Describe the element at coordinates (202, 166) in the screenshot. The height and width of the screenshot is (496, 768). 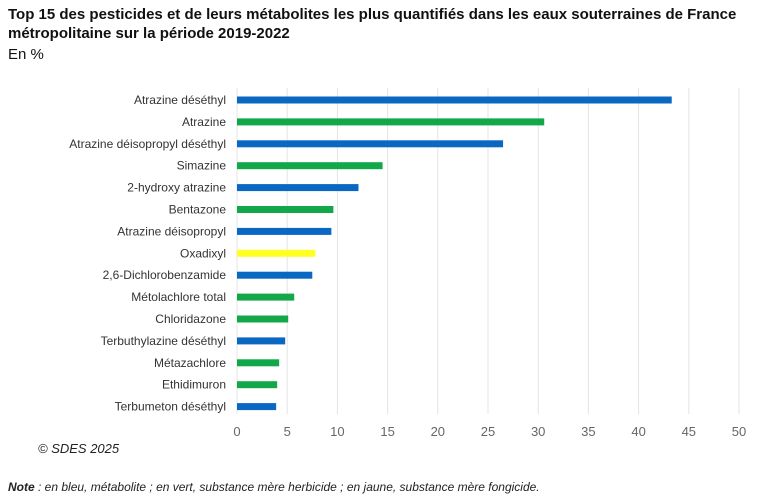
I see `category-label: Simazine` at that location.